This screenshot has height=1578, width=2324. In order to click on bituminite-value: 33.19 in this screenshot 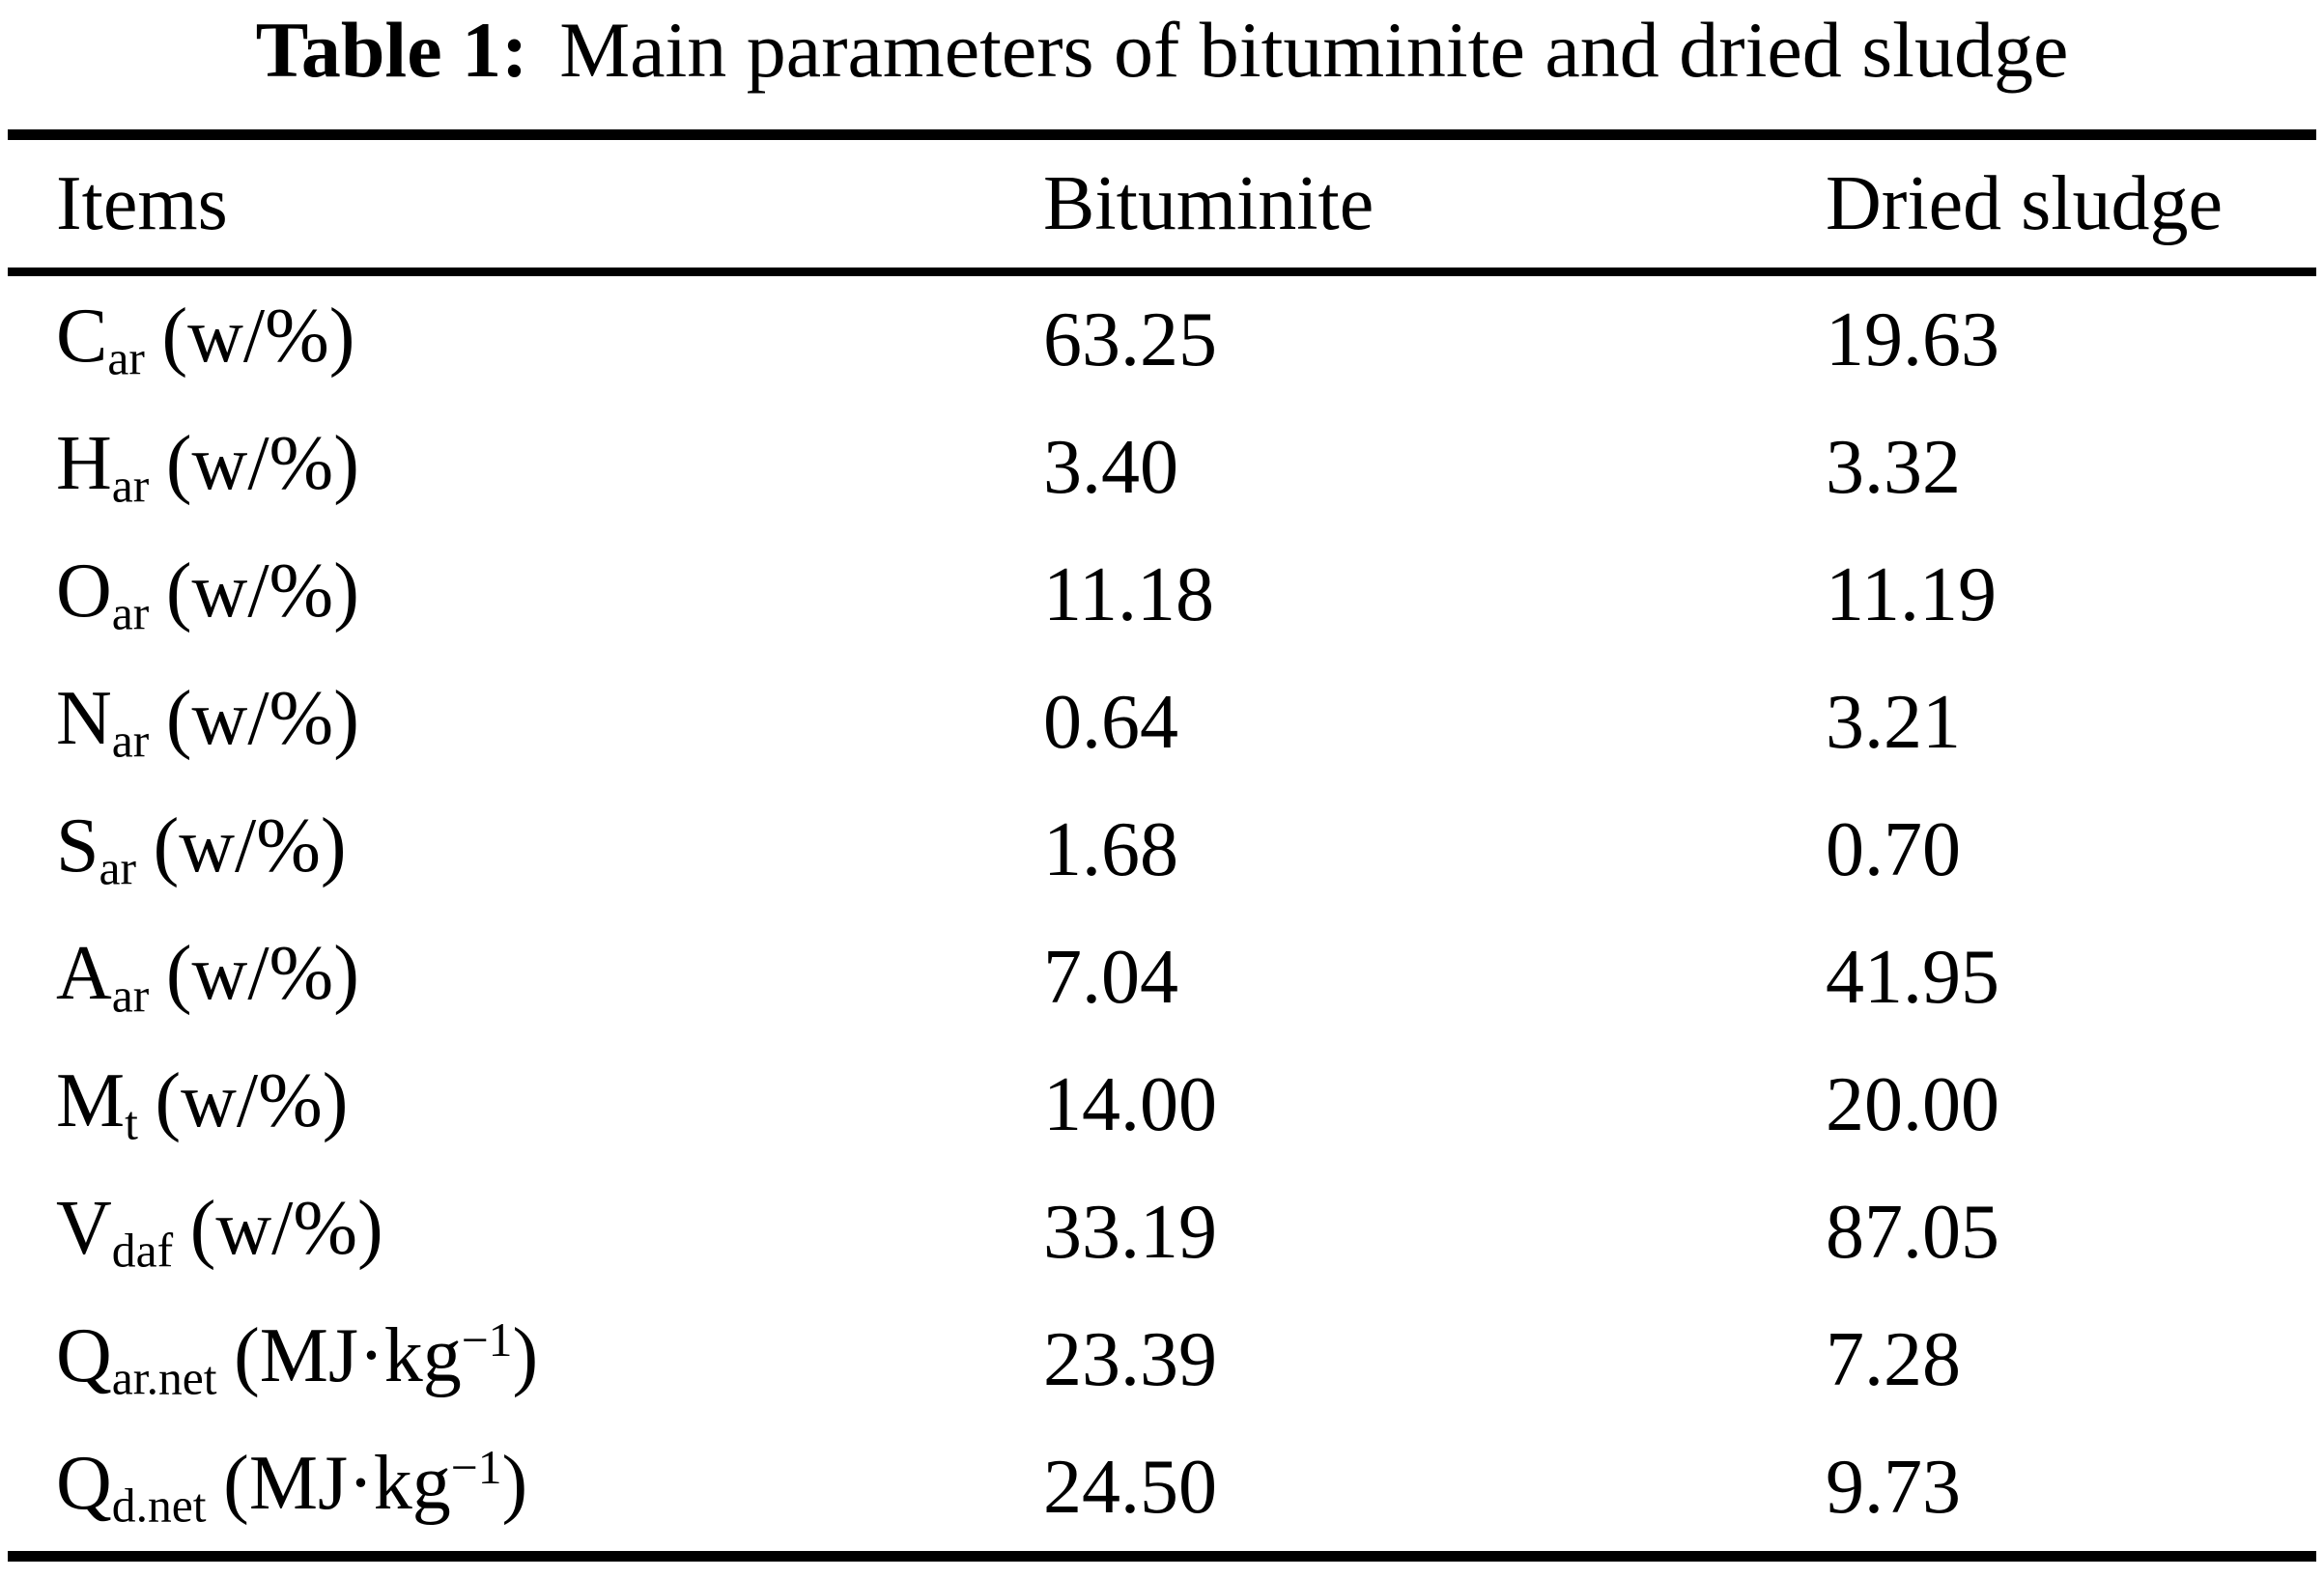, I will do `click(1130, 1232)`.